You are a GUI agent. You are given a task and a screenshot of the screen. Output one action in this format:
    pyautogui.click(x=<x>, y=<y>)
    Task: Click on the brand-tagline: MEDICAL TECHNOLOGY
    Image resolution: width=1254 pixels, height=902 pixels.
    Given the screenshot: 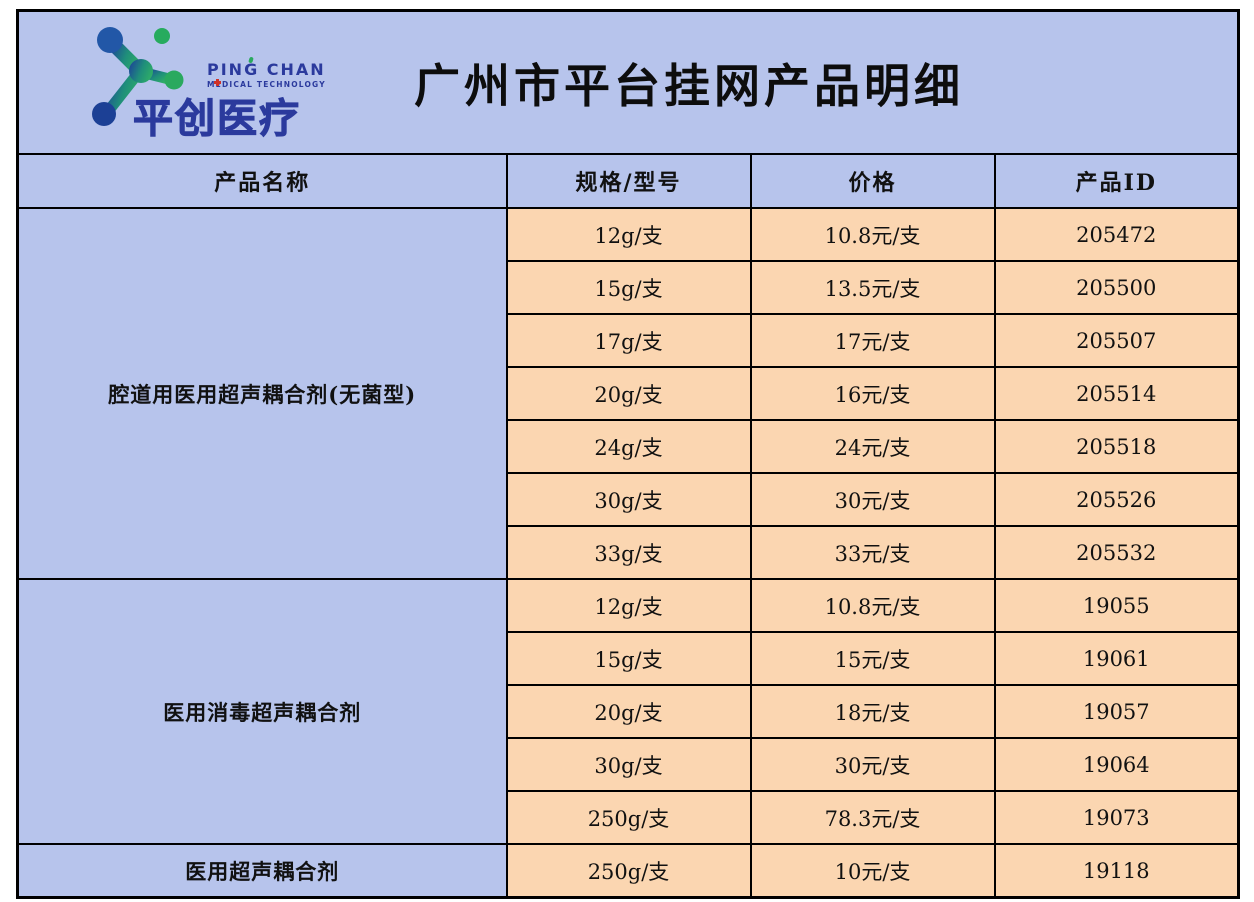 What is the action you would take?
    pyautogui.click(x=266, y=84)
    